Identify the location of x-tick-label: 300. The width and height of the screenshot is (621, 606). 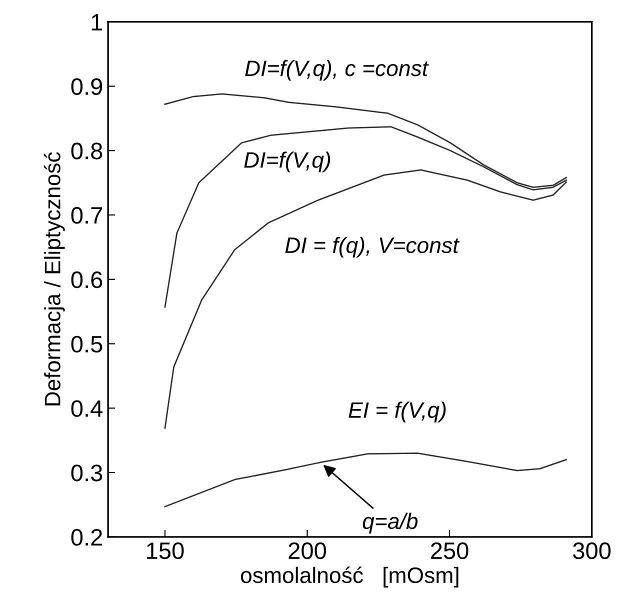
(592, 551).